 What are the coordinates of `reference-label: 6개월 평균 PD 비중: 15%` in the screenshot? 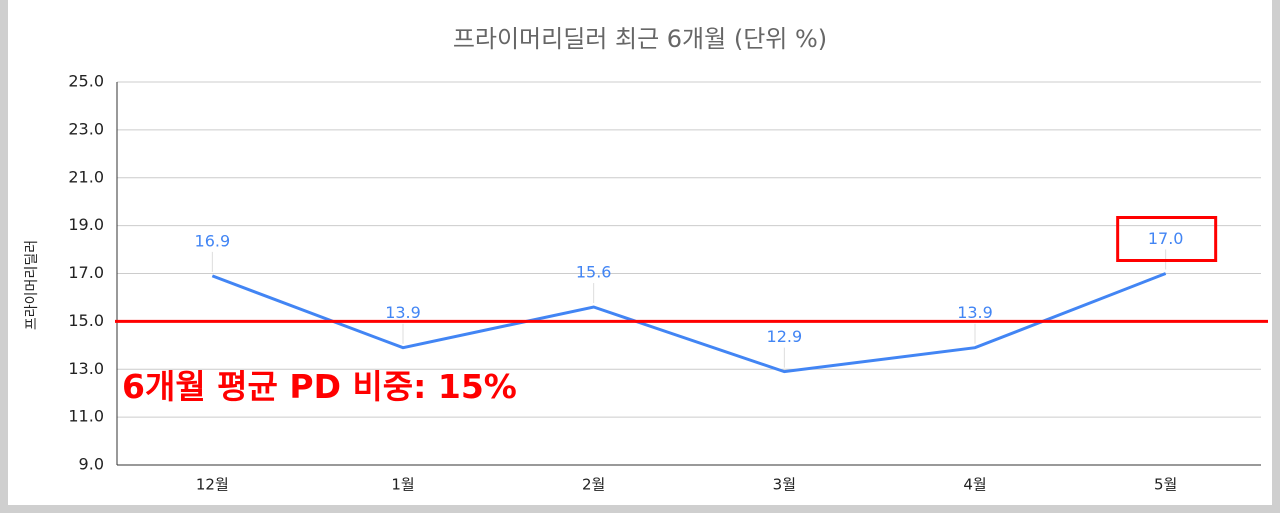 It's located at (319, 386).